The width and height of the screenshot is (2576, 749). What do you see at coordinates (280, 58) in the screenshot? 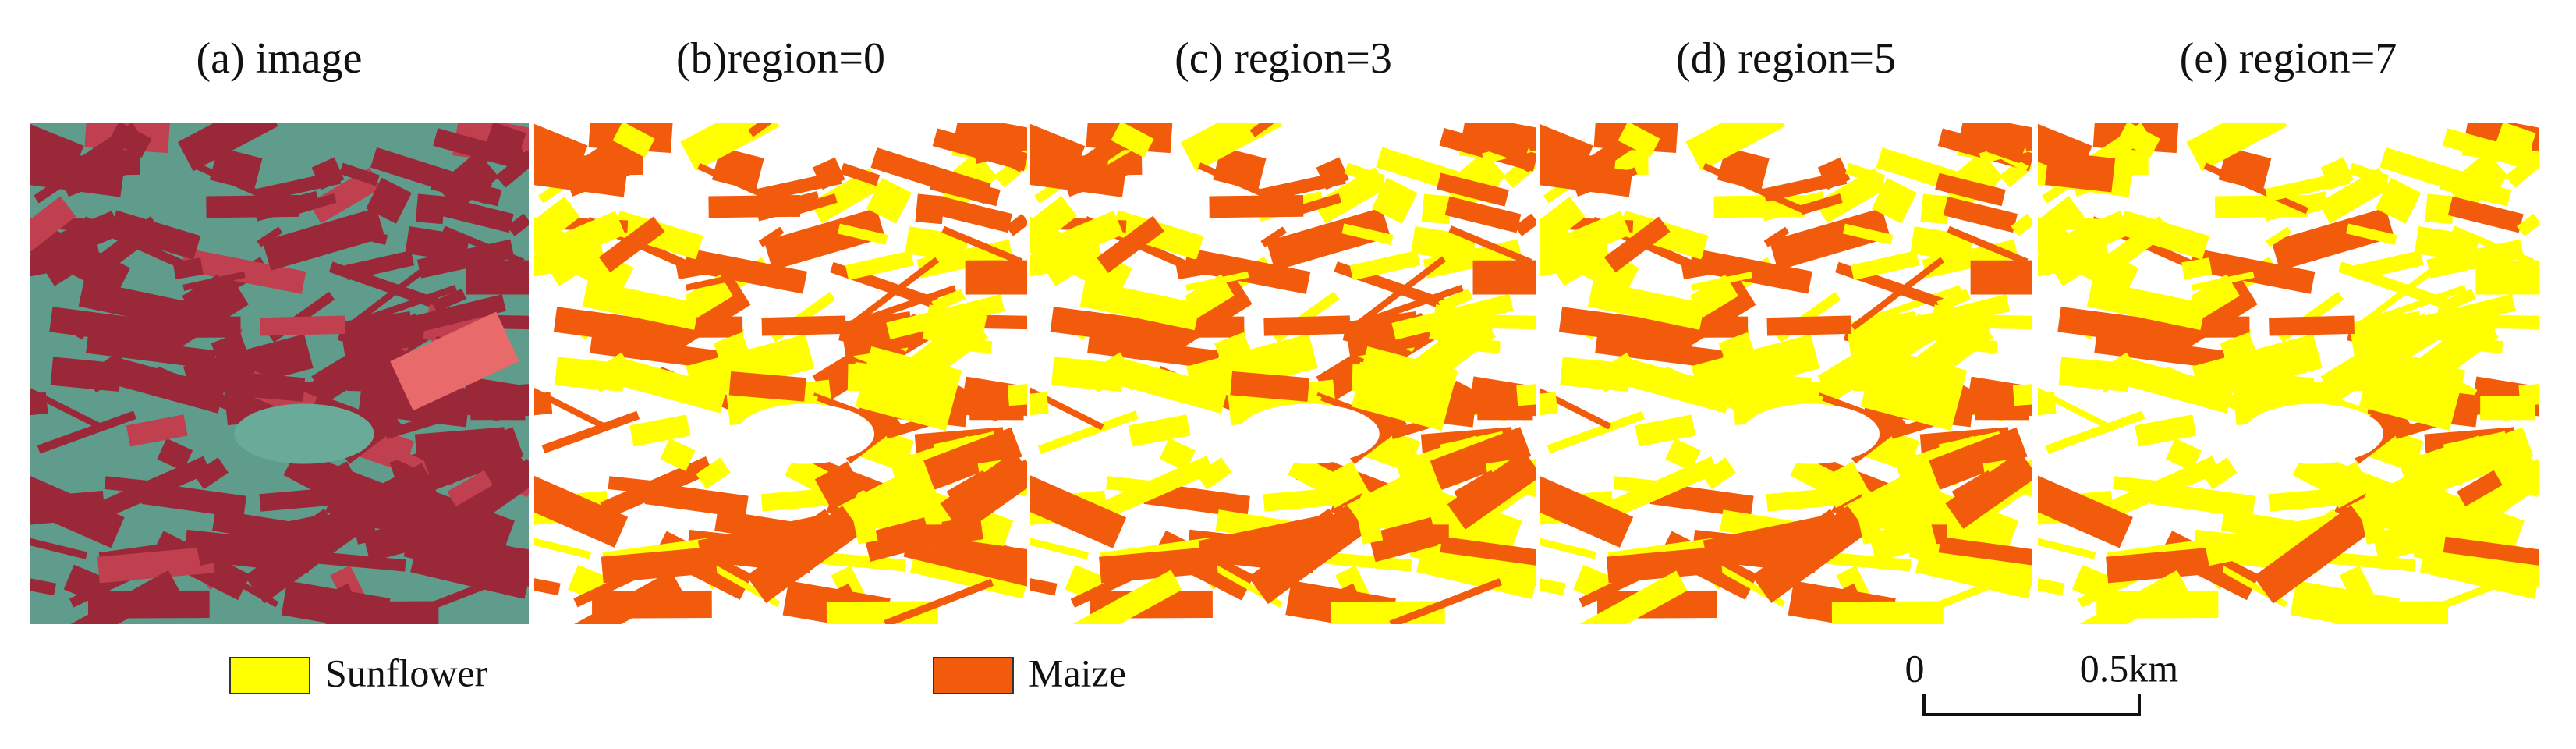
I see `panel-title: (a) image` at bounding box center [280, 58].